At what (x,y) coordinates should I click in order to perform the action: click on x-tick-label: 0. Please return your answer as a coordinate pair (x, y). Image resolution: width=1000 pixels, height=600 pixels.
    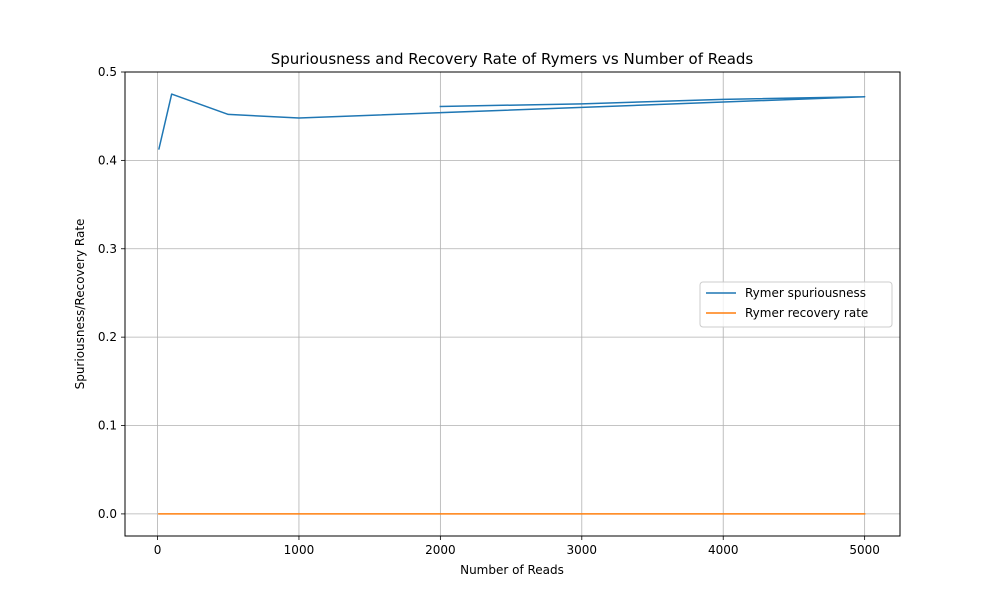
    Looking at the image, I should click on (158, 550).